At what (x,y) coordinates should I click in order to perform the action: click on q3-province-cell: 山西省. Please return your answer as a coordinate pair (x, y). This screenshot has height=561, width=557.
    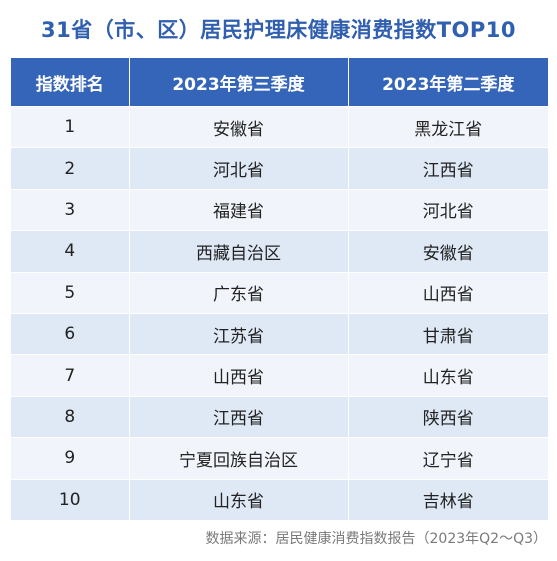
    Looking at the image, I should click on (238, 375).